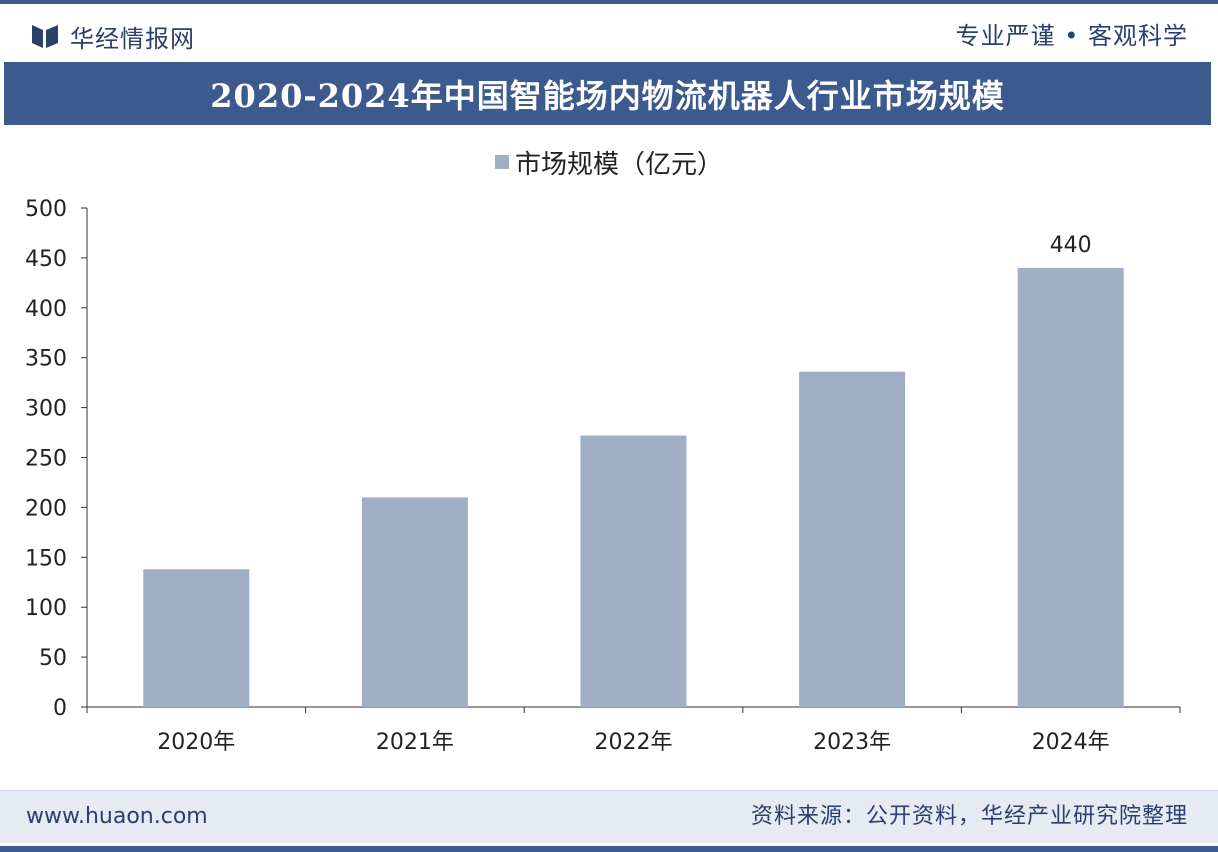  I want to click on y-tick-label: 400, so click(46, 309).